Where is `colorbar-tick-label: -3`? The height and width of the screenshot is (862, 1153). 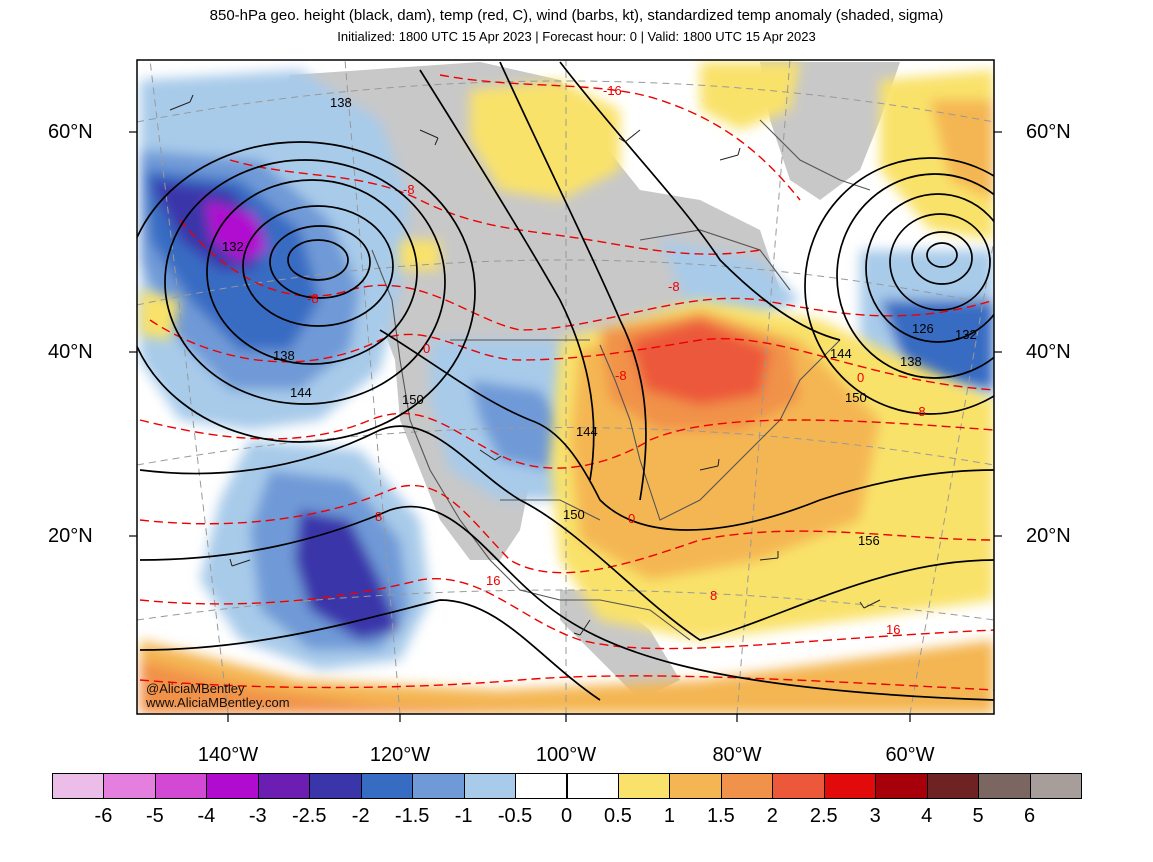 colorbar-tick-label: -3 is located at coordinates (257, 816).